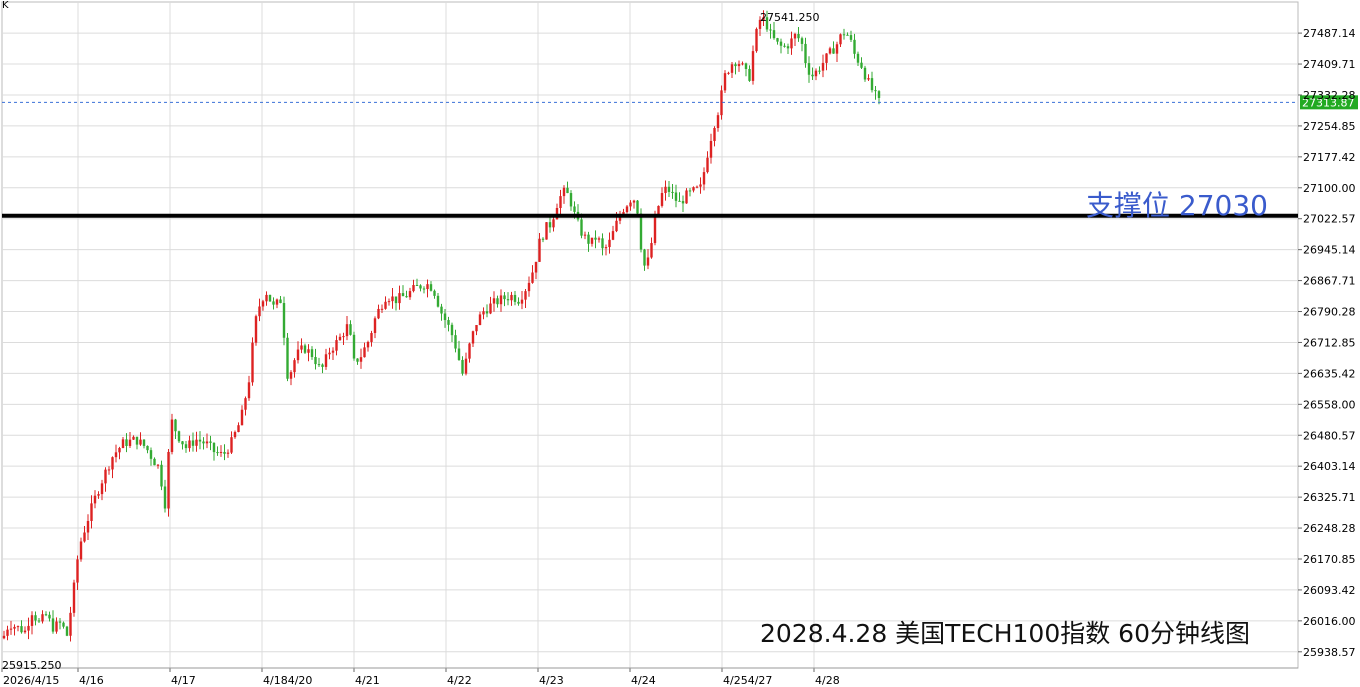  What do you see at coordinates (91, 680) in the screenshot?
I see `x-tick-label: 4/16` at bounding box center [91, 680].